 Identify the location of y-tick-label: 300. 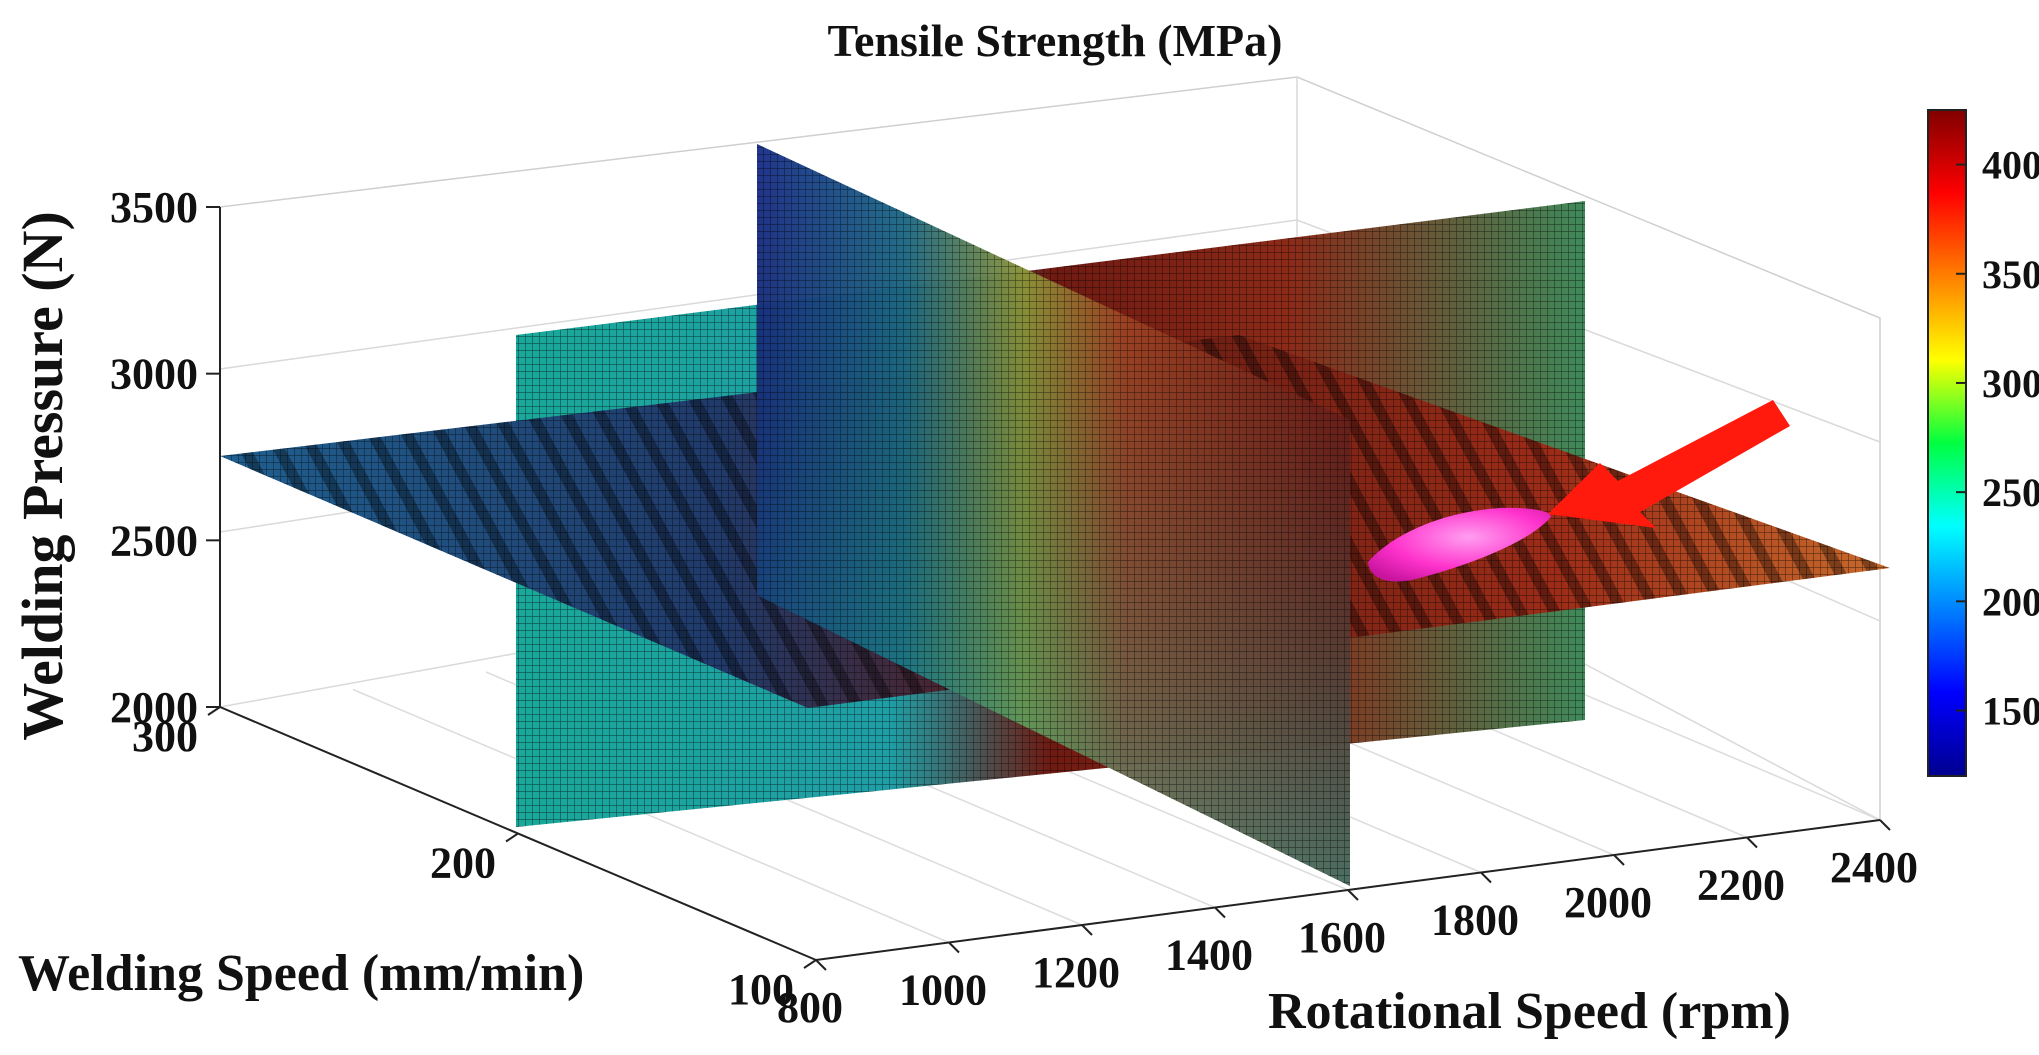
(165, 736).